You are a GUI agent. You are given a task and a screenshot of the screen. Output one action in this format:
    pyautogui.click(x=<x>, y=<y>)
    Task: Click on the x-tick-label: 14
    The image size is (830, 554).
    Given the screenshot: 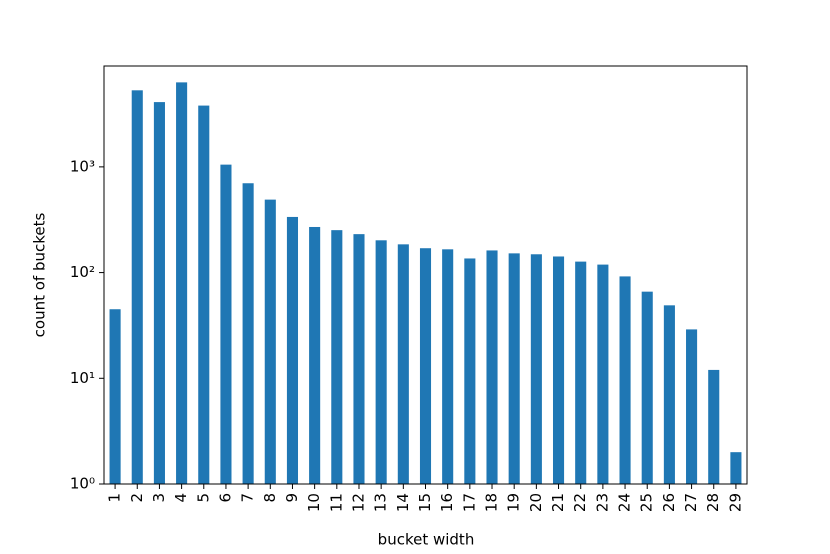 What is the action you would take?
    pyautogui.click(x=403, y=502)
    